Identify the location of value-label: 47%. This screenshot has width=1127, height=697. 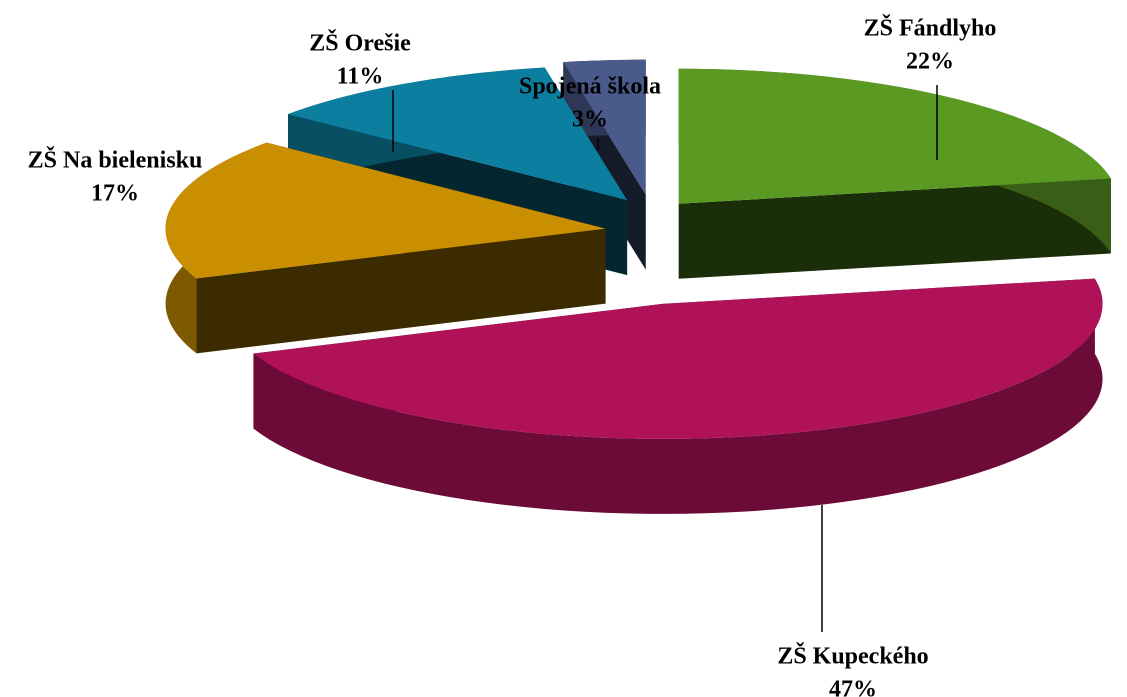
(853, 687).